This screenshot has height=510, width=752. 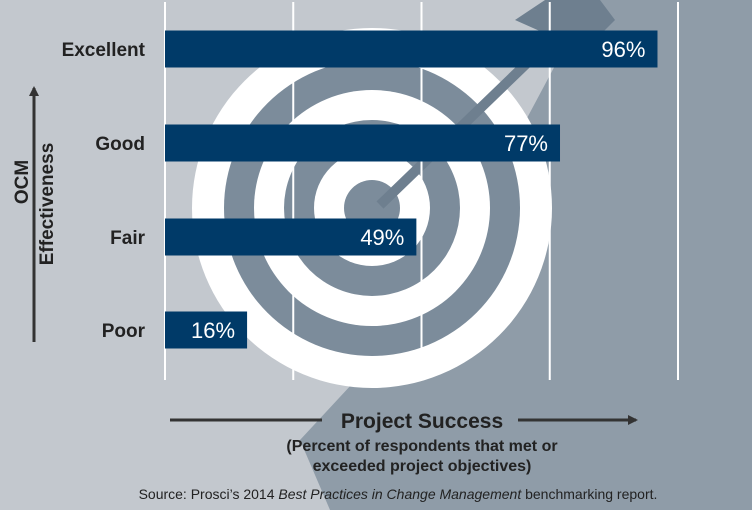 I want to click on category-label-good: Good, so click(x=120, y=144).